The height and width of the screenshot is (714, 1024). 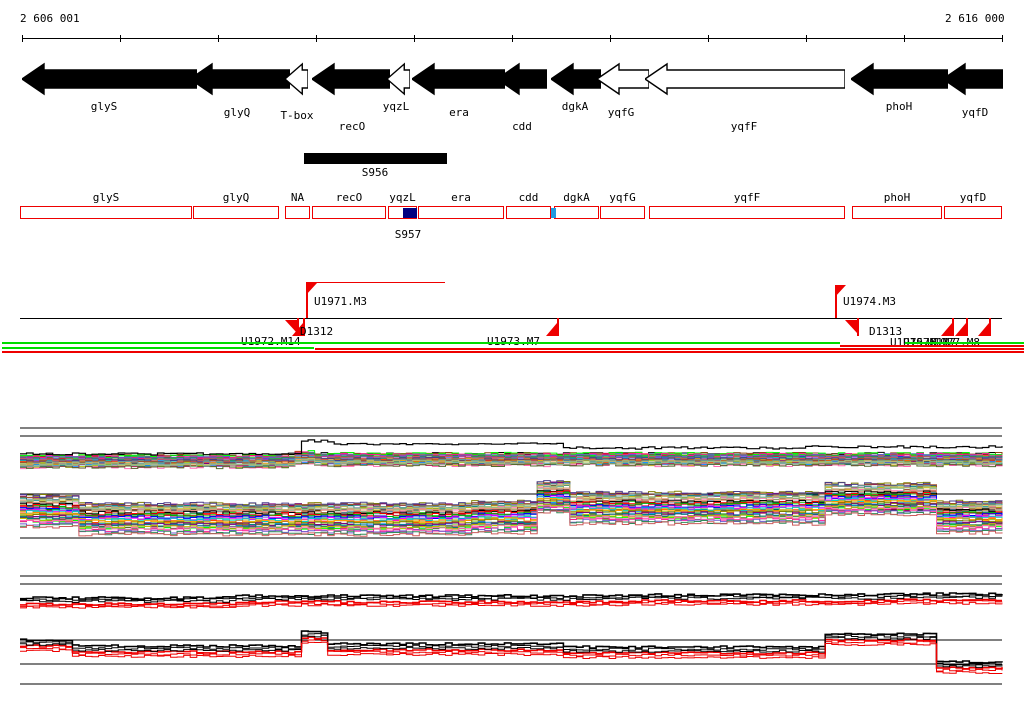 What do you see at coordinates (317, 331) in the screenshot?
I see `flag-label-D1312: D1312` at bounding box center [317, 331].